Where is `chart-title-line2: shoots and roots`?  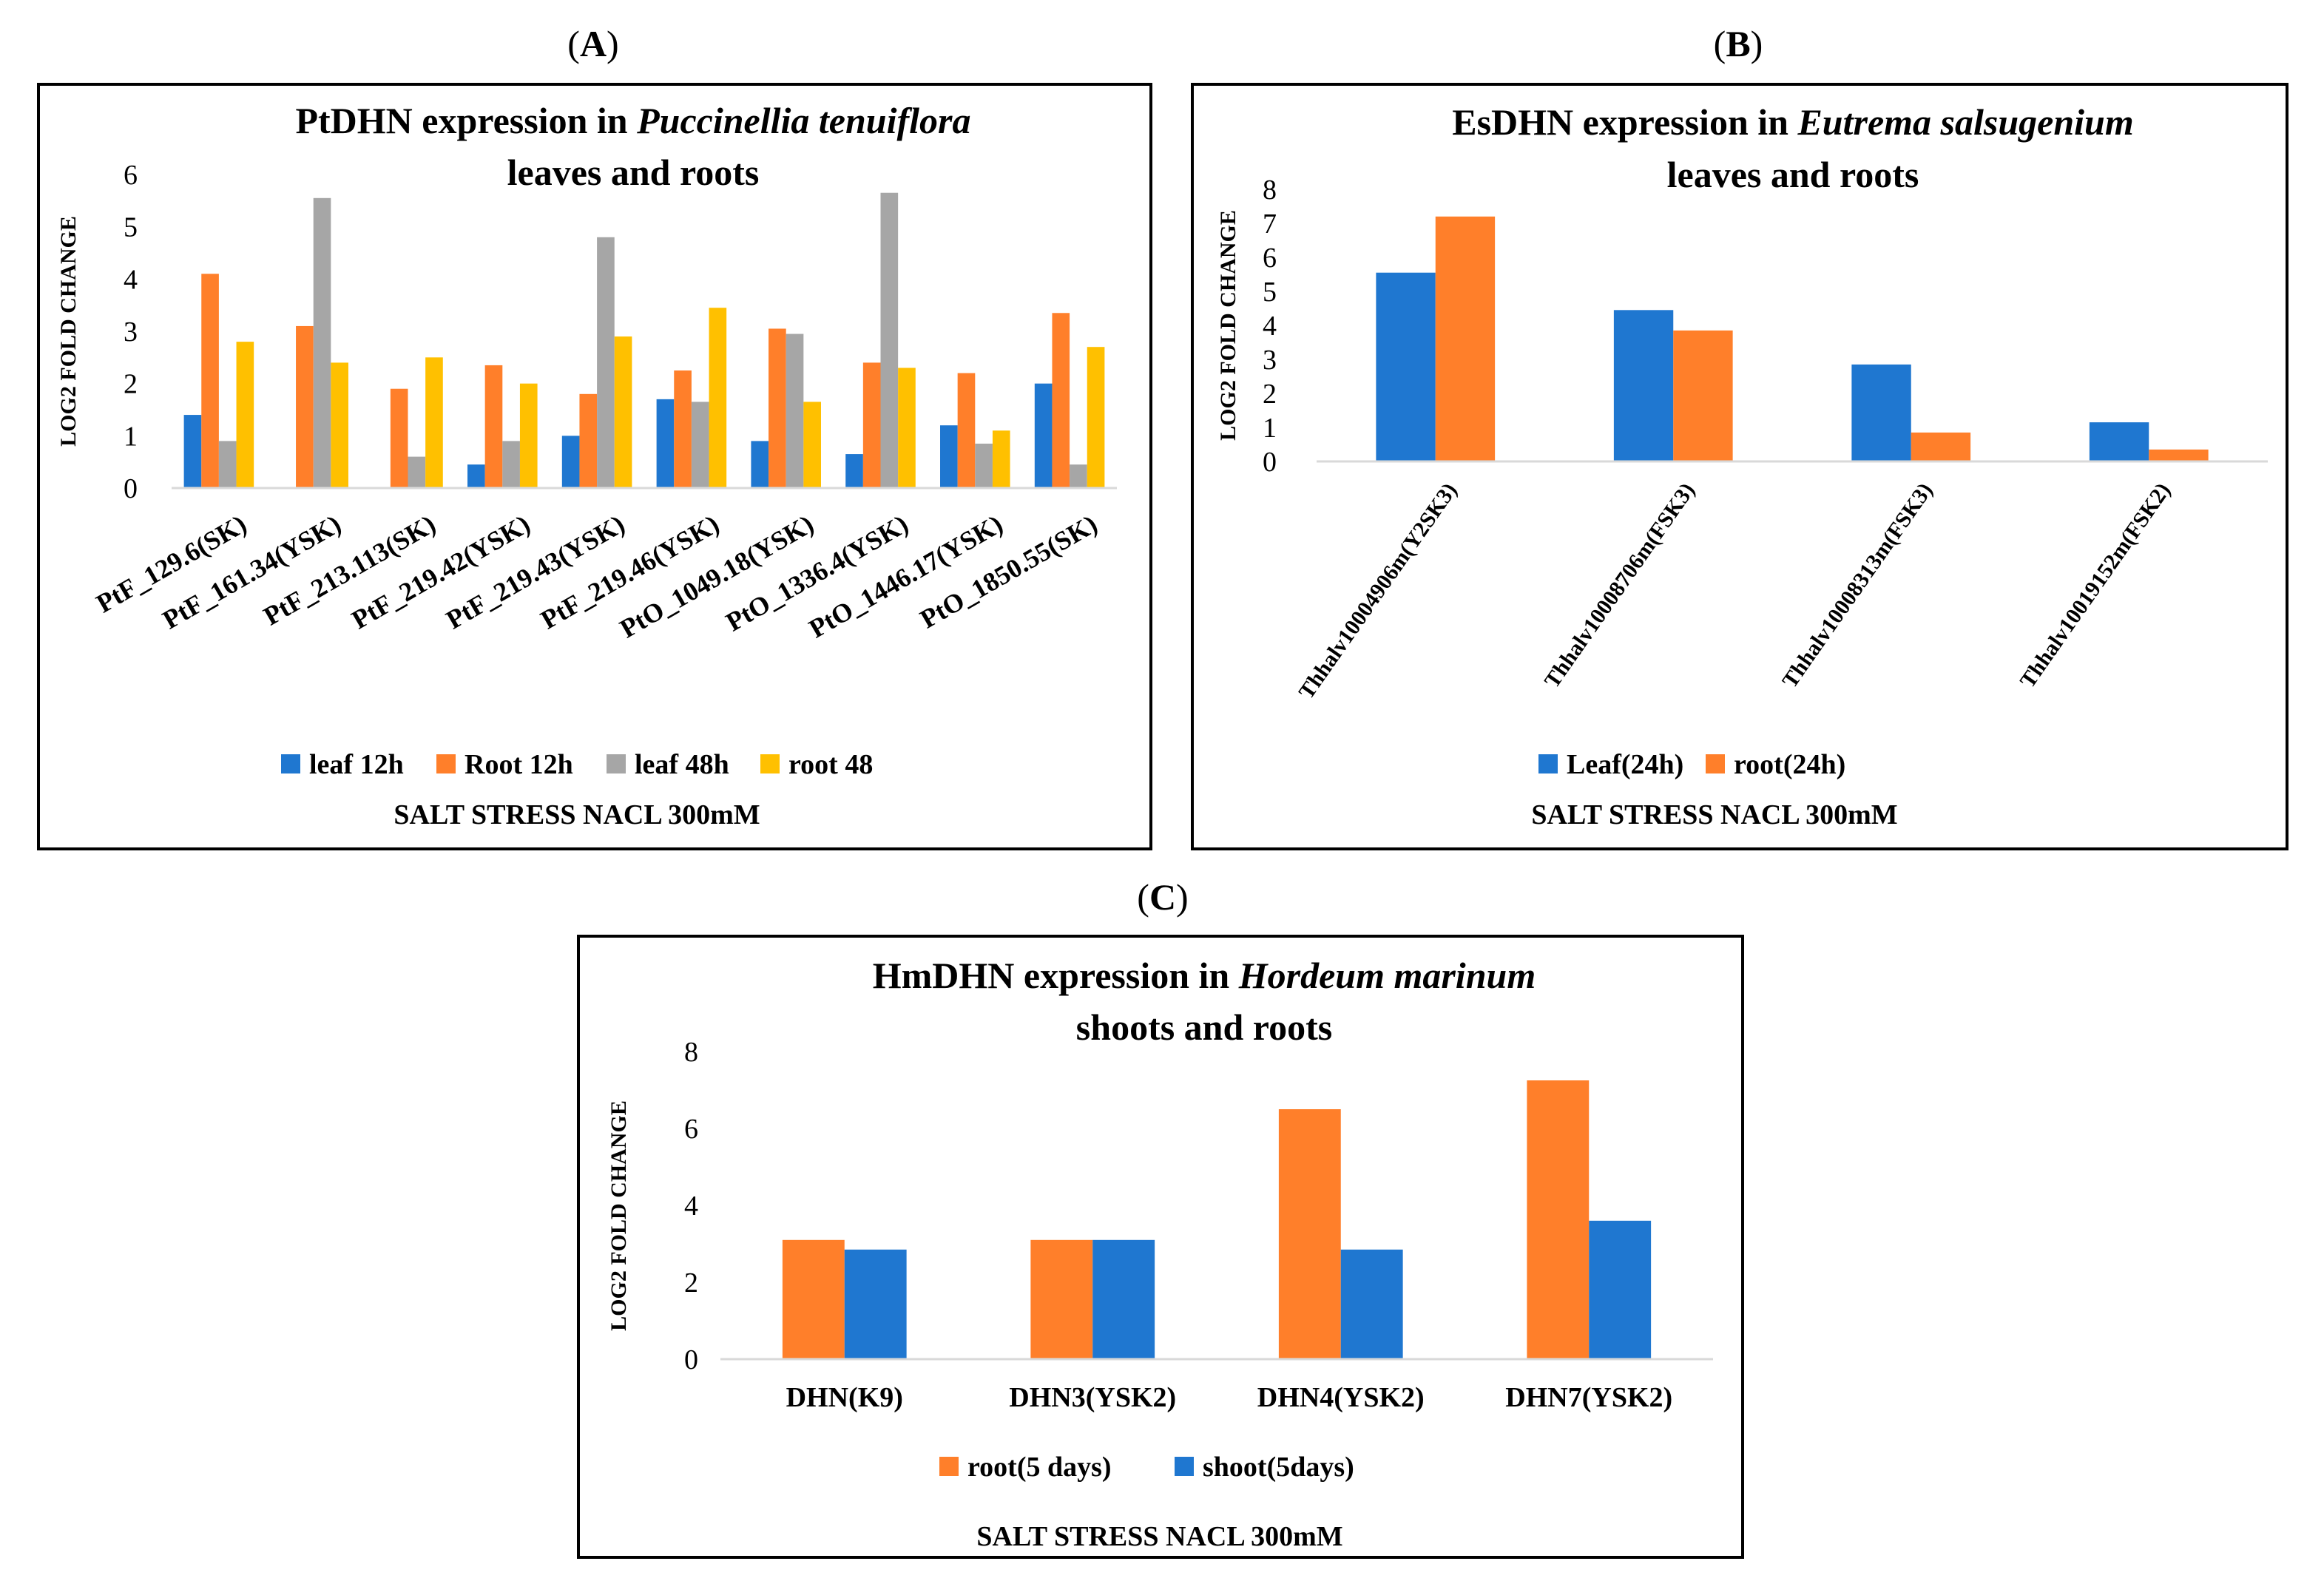 chart-title-line2: shoots and roots is located at coordinates (1204, 1027).